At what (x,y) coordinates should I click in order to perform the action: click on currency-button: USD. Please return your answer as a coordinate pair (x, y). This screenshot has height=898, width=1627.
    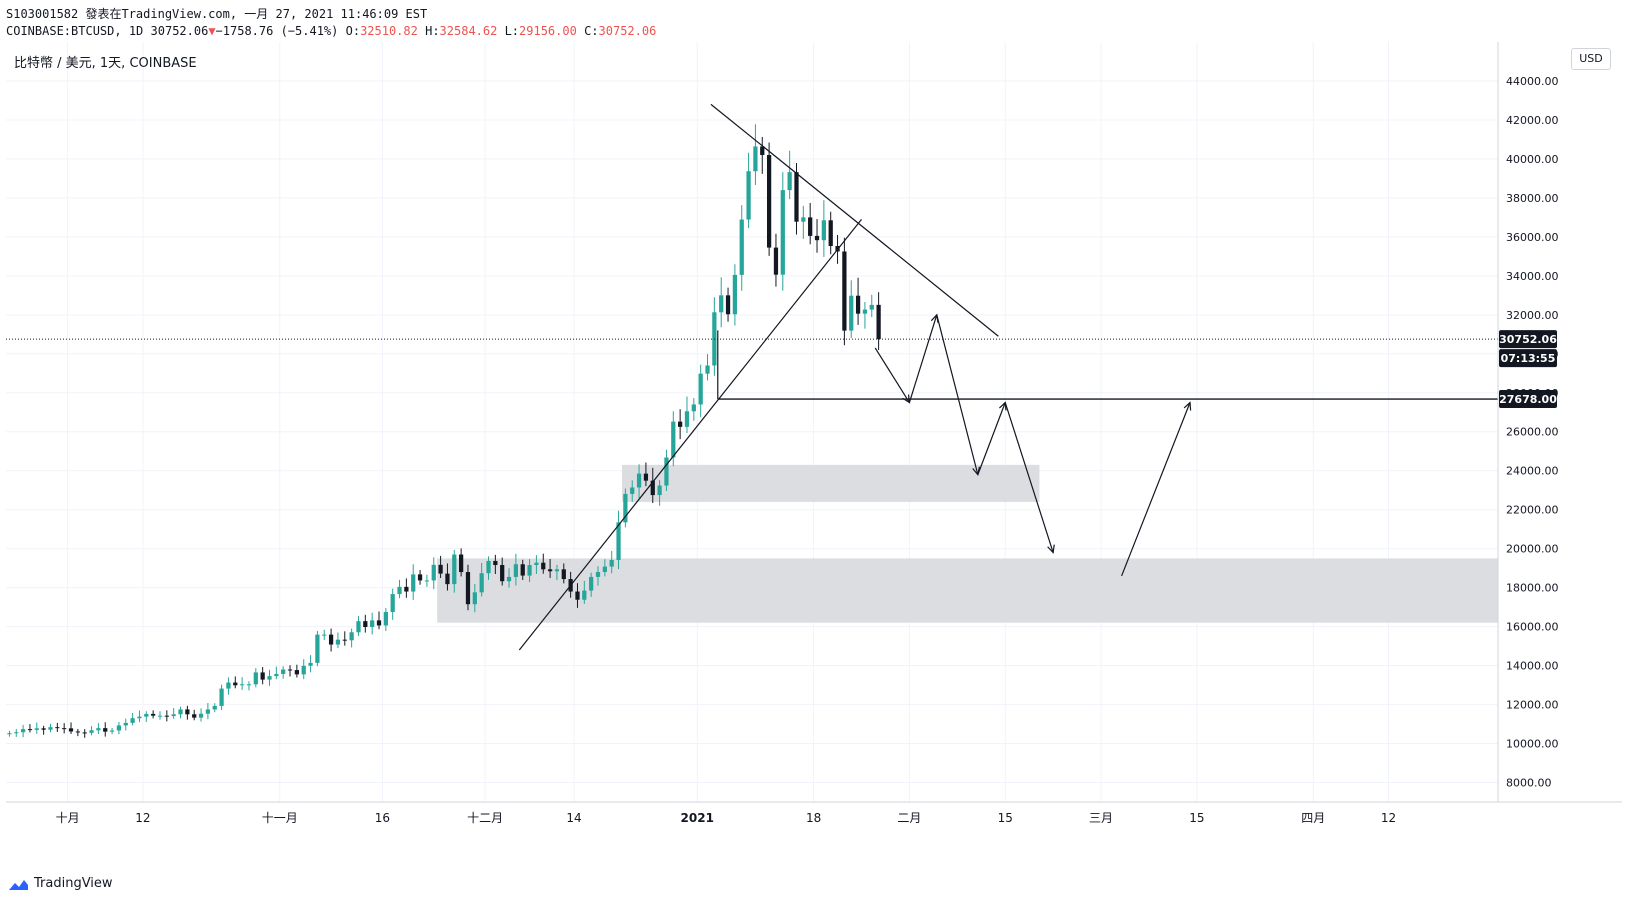
    Looking at the image, I should click on (1591, 59).